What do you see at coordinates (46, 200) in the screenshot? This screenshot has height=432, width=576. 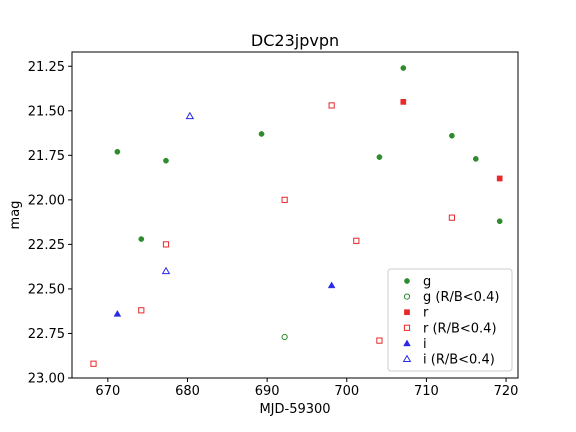 I see `y-tick-label: 22.00` at bounding box center [46, 200].